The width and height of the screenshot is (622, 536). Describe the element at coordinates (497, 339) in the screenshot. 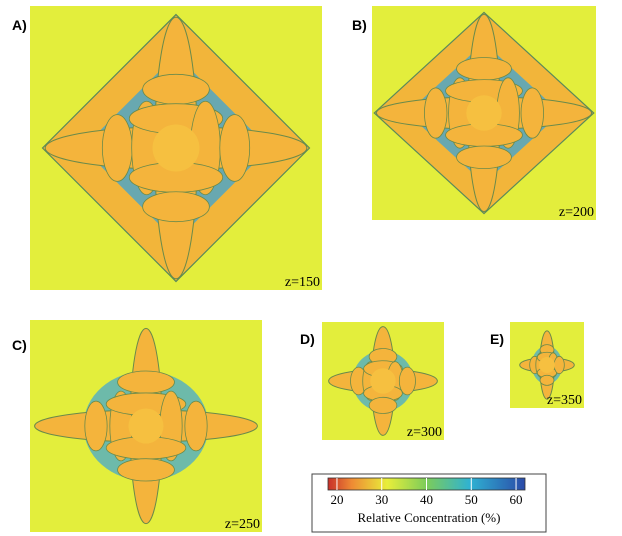

I see `panel-label: E)` at that location.